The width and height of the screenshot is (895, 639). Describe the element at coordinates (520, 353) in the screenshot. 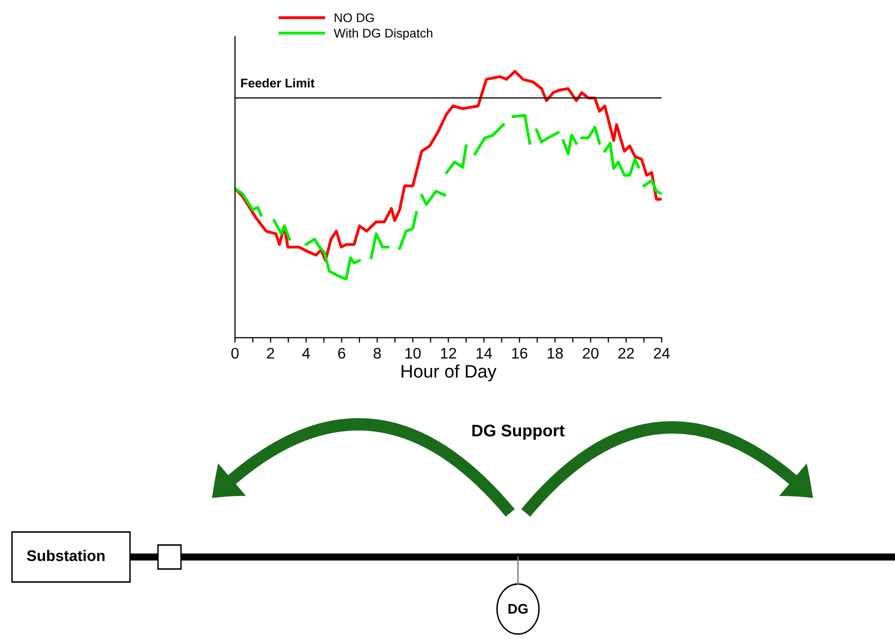

I see `x-tick-label: 16` at that location.